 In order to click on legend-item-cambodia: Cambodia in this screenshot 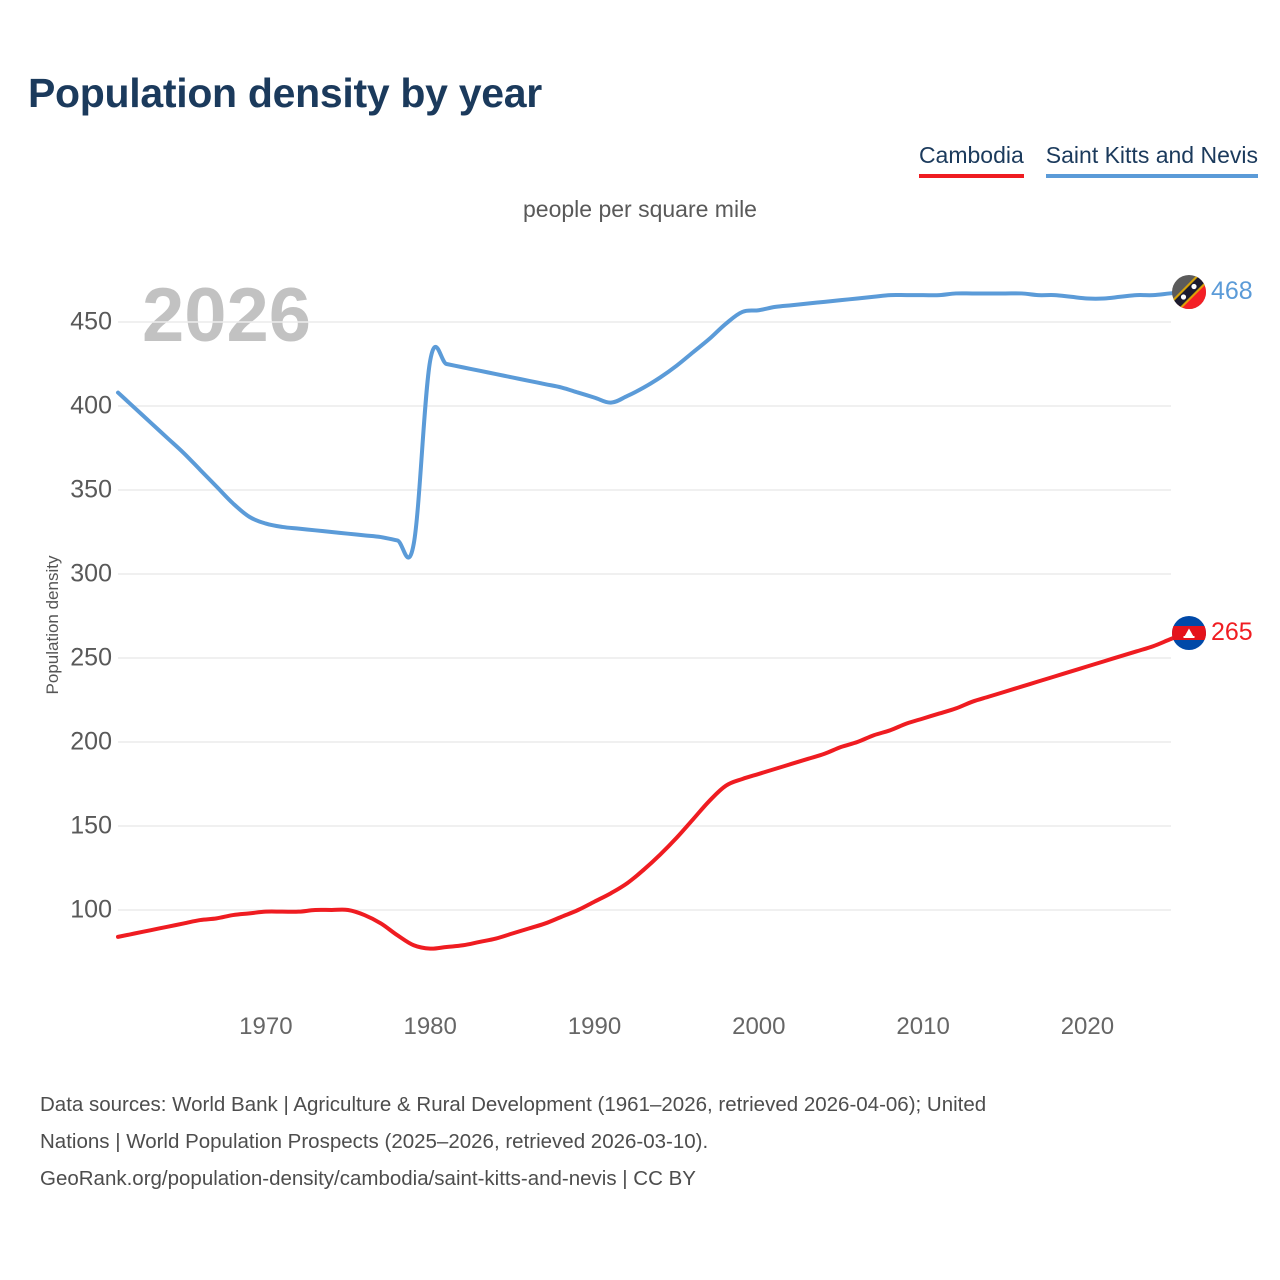, I will do `click(971, 160)`.